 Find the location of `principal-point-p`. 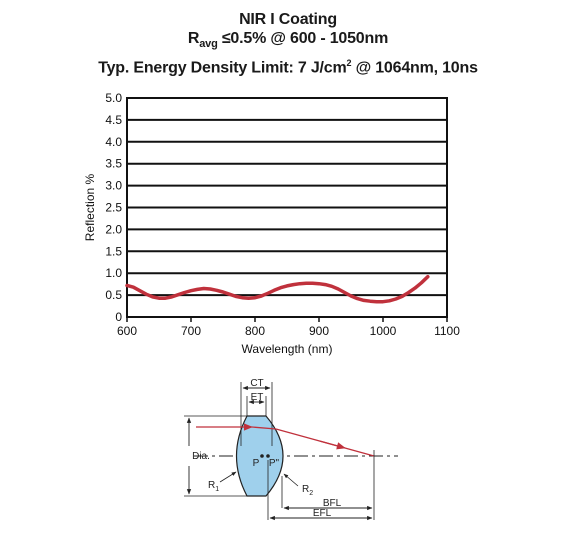

principal-point-p is located at coordinates (262, 456).